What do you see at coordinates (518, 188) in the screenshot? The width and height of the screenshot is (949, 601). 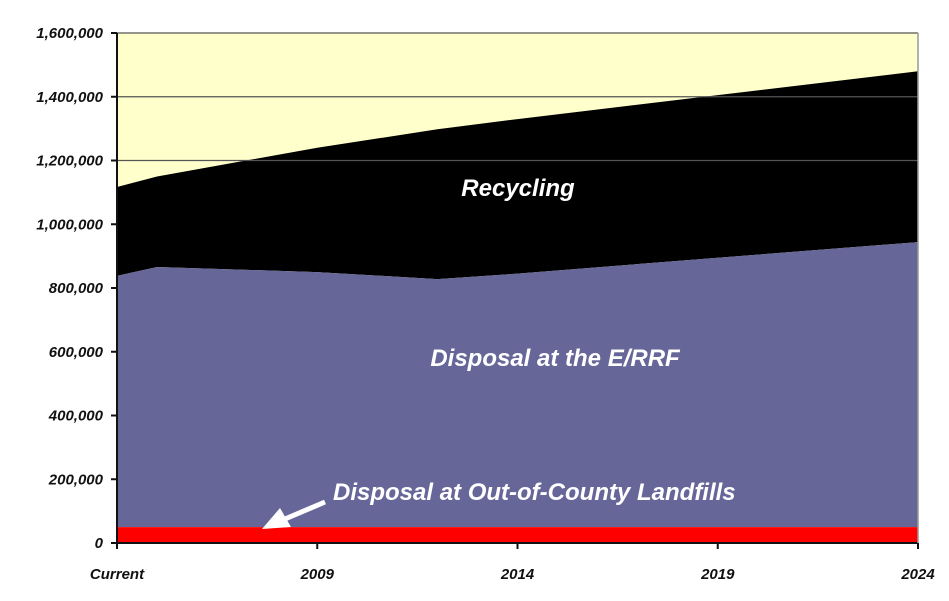 I see `recycling-label: Recycling` at bounding box center [518, 188].